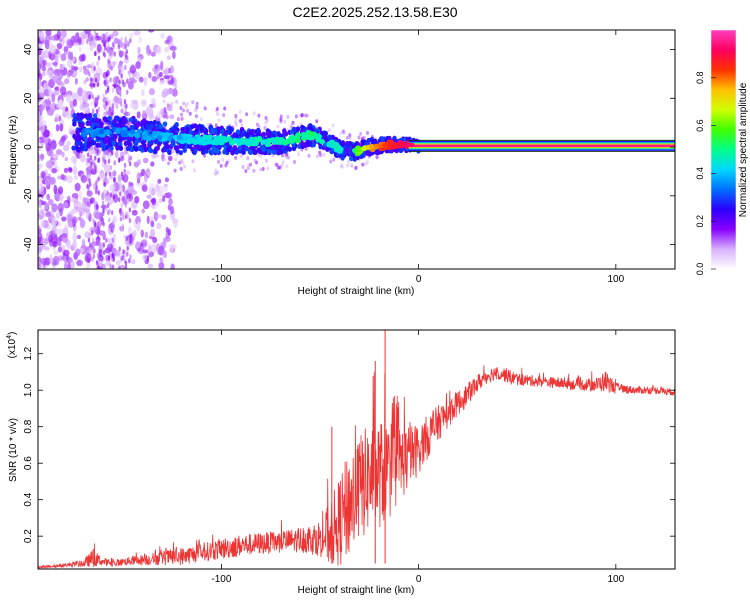 This screenshot has height=600, width=750. Describe the element at coordinates (28, 98) in the screenshot. I see `spectrogram-y-tick-label: 20` at that location.